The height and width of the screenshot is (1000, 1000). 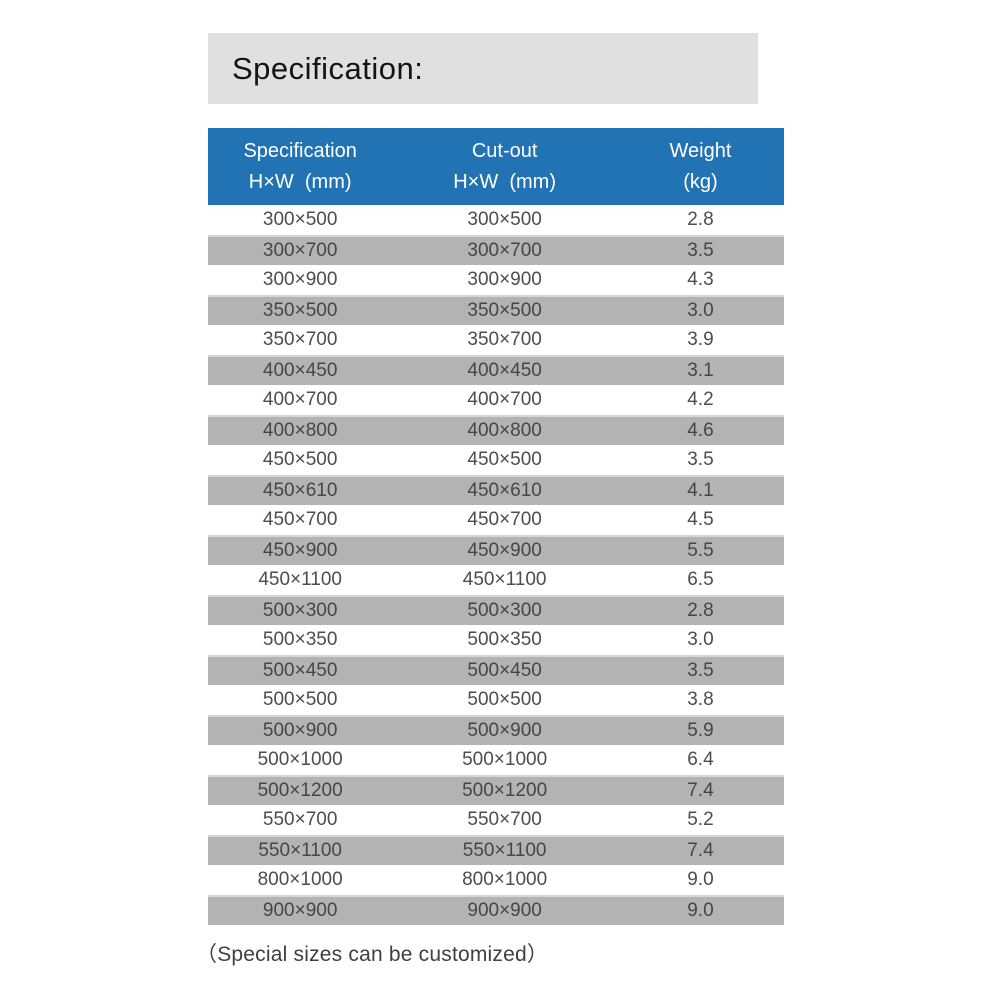 I want to click on spec-cell: 350×500, so click(x=300, y=310).